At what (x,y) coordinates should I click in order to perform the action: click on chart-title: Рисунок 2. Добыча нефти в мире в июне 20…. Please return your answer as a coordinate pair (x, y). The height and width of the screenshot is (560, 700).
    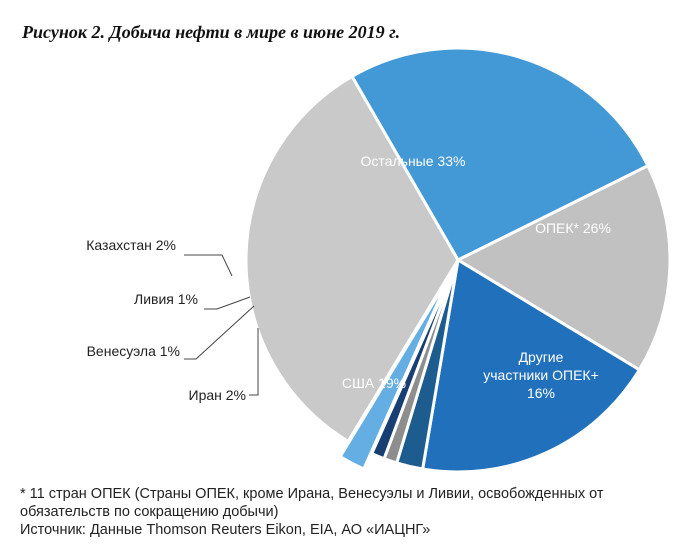
    Looking at the image, I should click on (211, 32).